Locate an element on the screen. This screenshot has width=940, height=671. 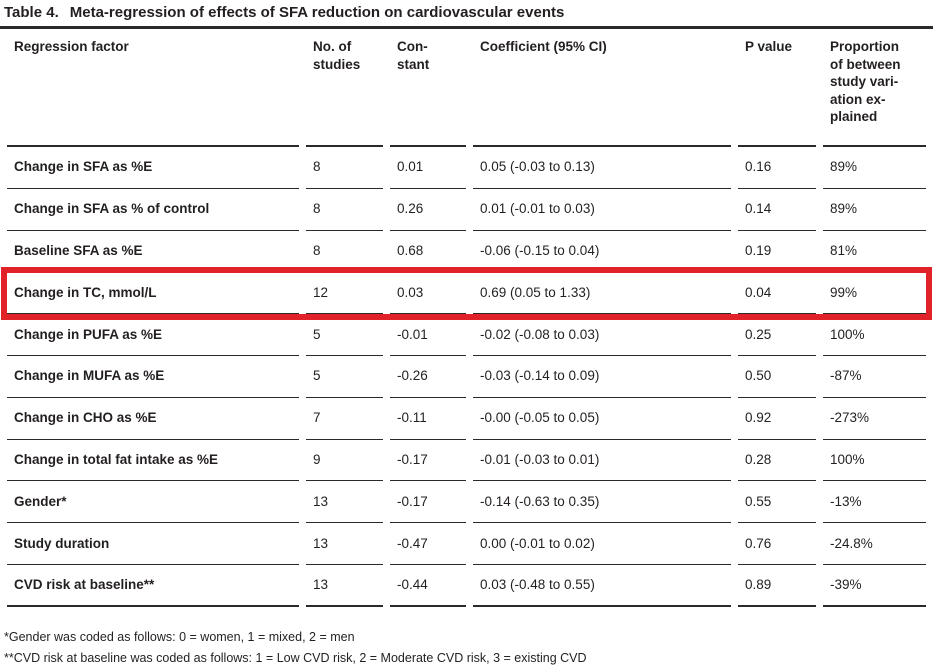
cell-coefficient: 0.03 (-0.48 to 0.55) is located at coordinates (602, 586).